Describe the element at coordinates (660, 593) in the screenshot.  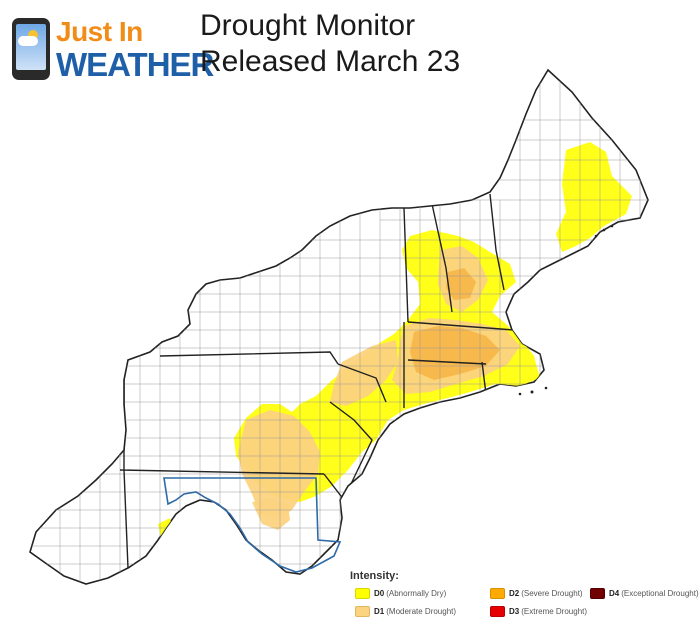
I see `legend-desc: (Exceptional Drought)` at that location.